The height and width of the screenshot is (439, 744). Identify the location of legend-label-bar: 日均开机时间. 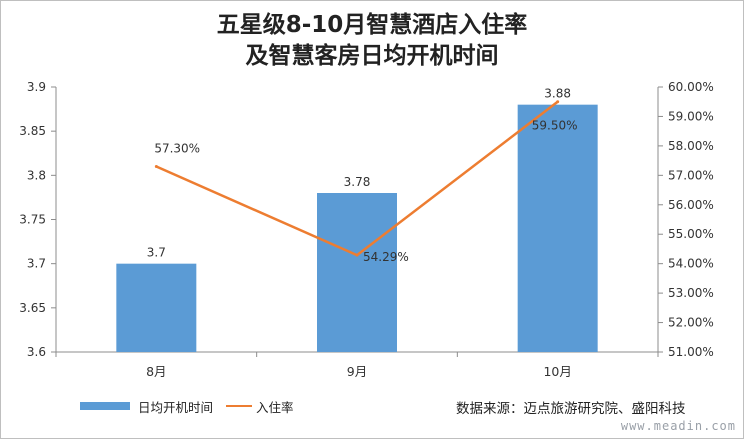
(176, 407).